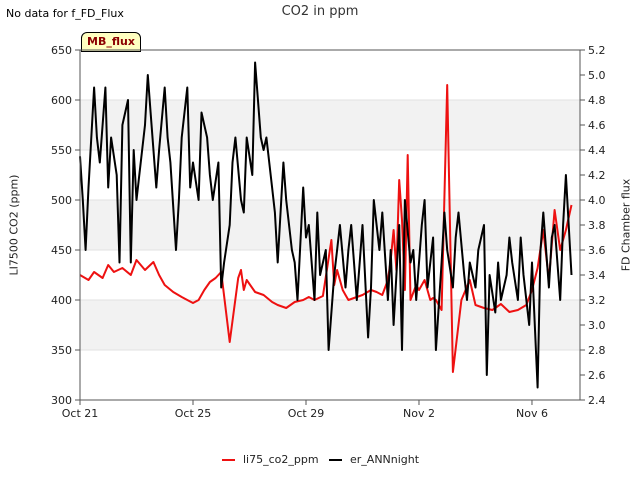  I want to click on x-axis: Oct 21 Oct 25 Oct 29 Nov 2 Nov 6, so click(305, 410).